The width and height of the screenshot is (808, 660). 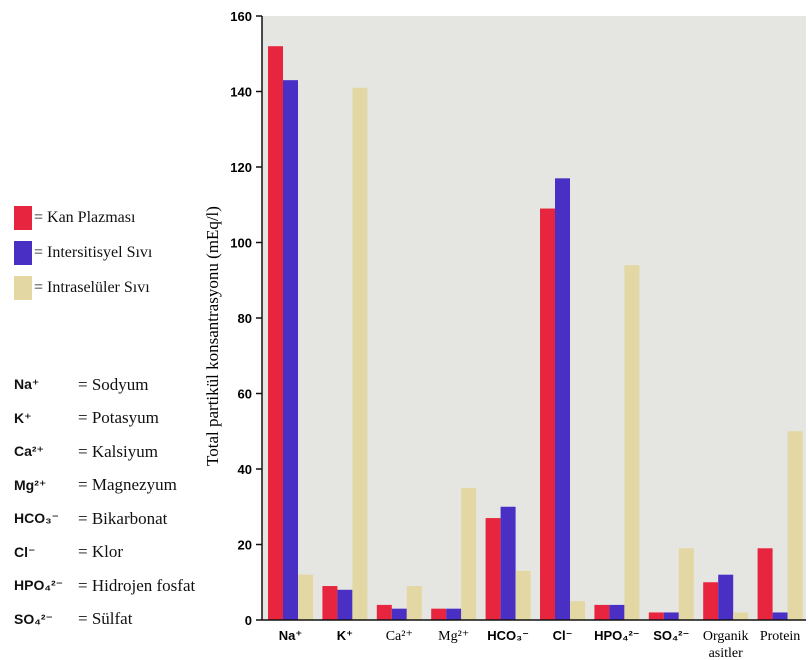 What do you see at coordinates (92, 288) in the screenshot?
I see `legend-label-intracellular: = Intraselüler Sıvı` at bounding box center [92, 288].